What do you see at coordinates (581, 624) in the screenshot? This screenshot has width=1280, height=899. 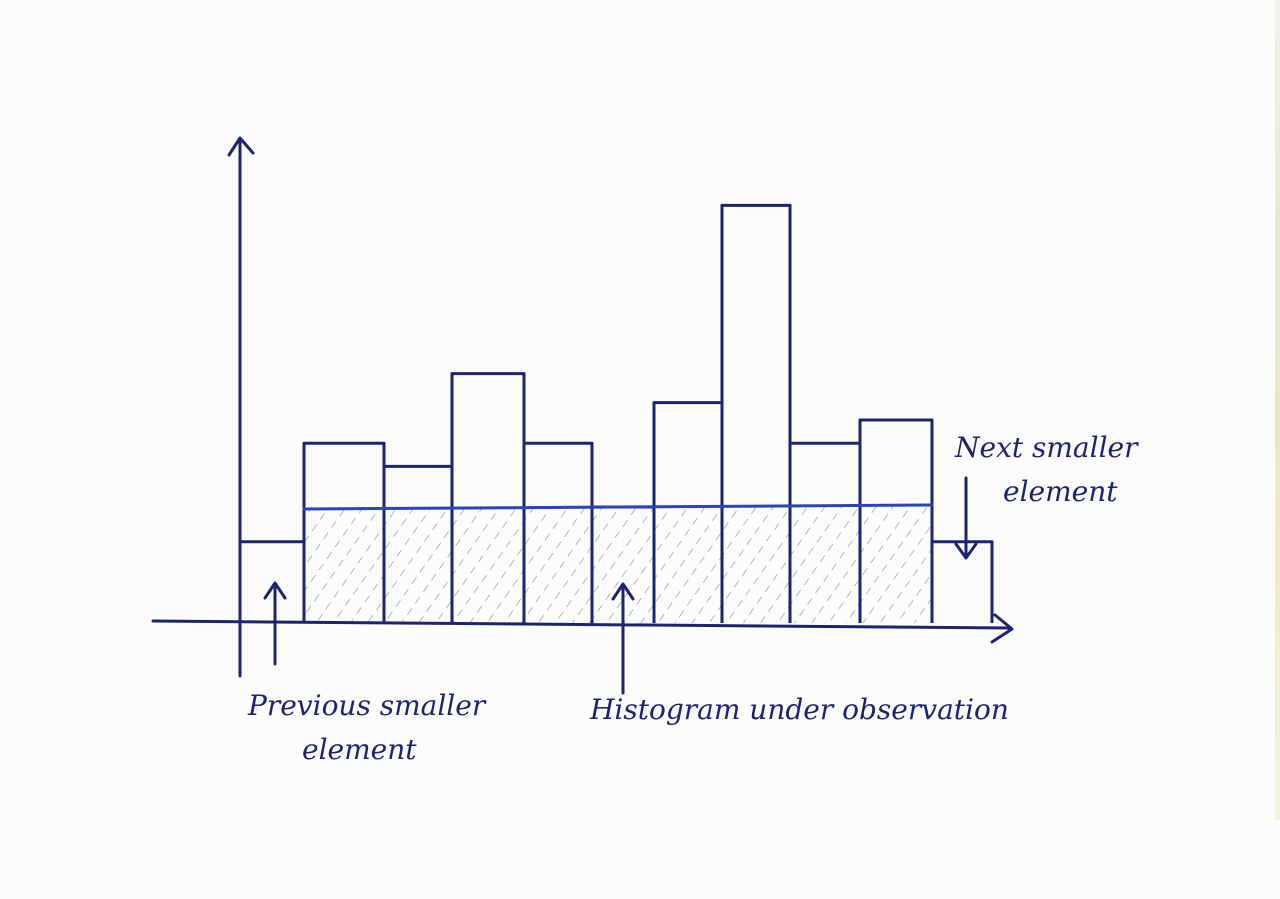 I see `x-axis` at bounding box center [581, 624].